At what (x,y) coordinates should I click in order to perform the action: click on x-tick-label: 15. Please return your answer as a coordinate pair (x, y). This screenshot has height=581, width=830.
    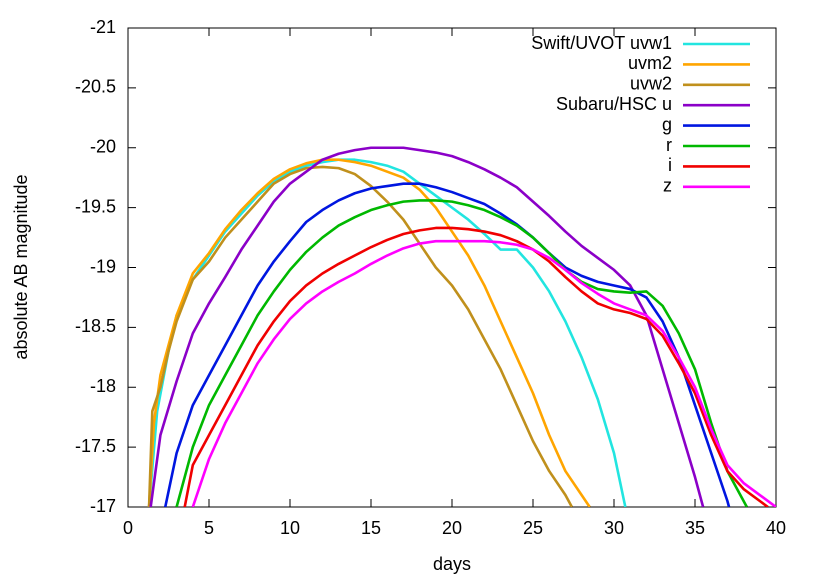
    Looking at the image, I should click on (371, 528).